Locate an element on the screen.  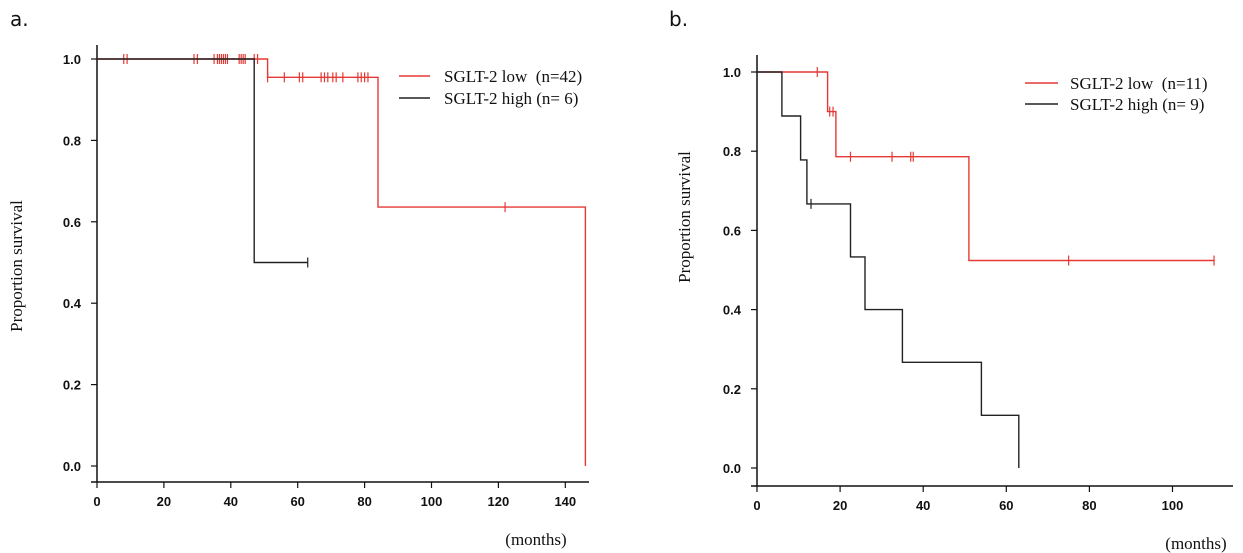
panel-b-x-tick-label: 100 is located at coordinates (1173, 505).